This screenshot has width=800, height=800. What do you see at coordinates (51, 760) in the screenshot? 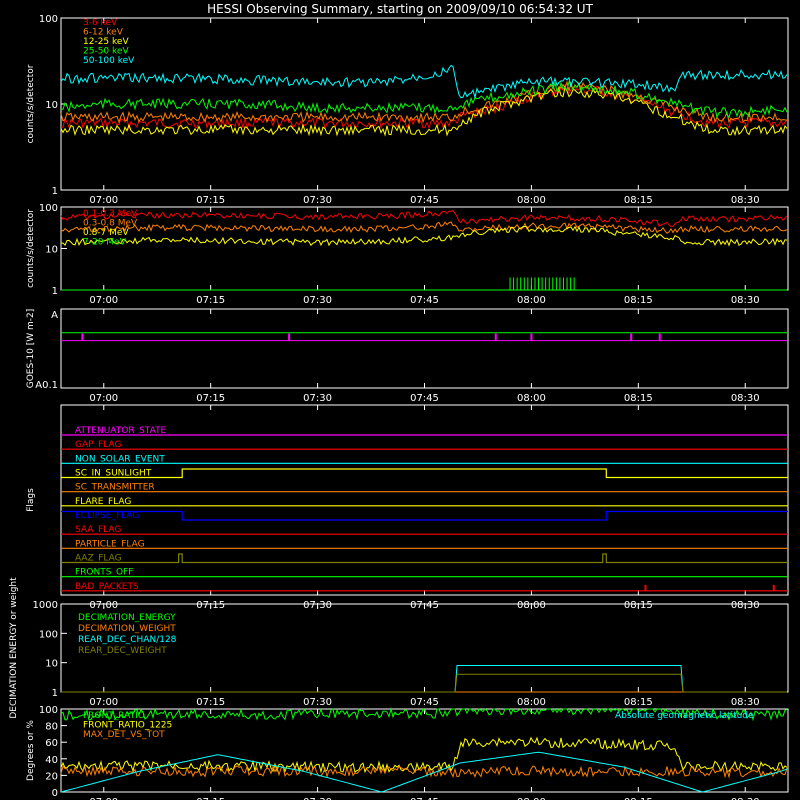
I see `y-tick-label: 40` at bounding box center [51, 760].